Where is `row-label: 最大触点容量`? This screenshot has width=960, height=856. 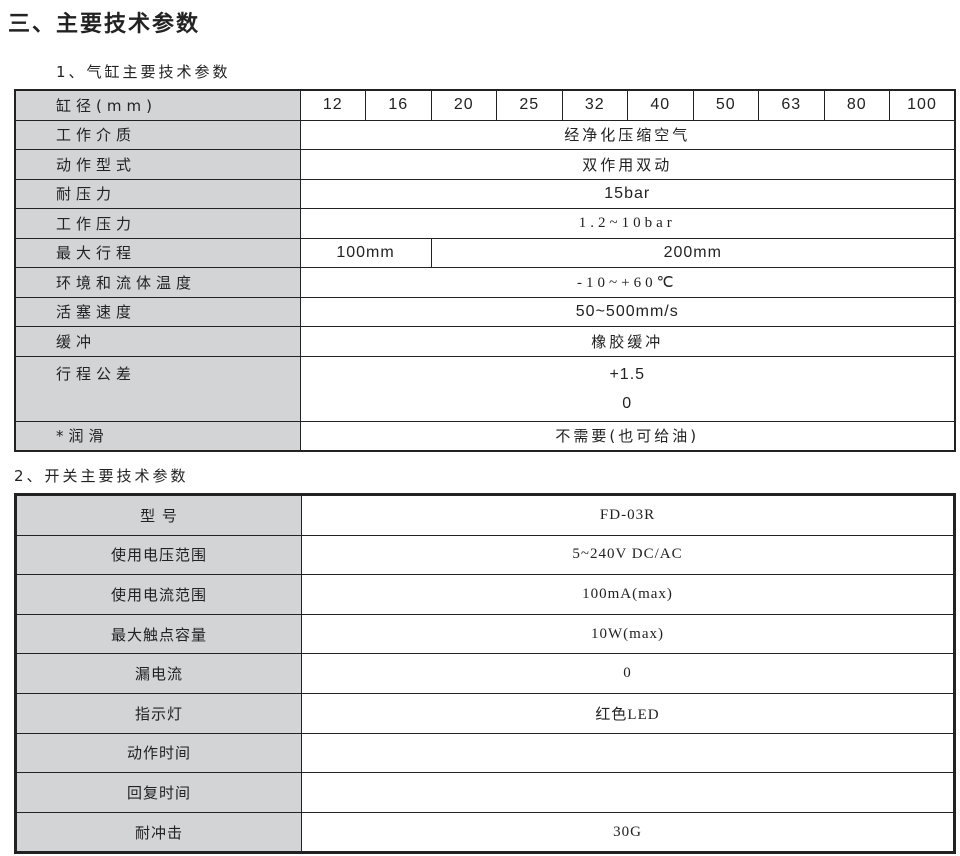 row-label: 最大触点容量 is located at coordinates (158, 634).